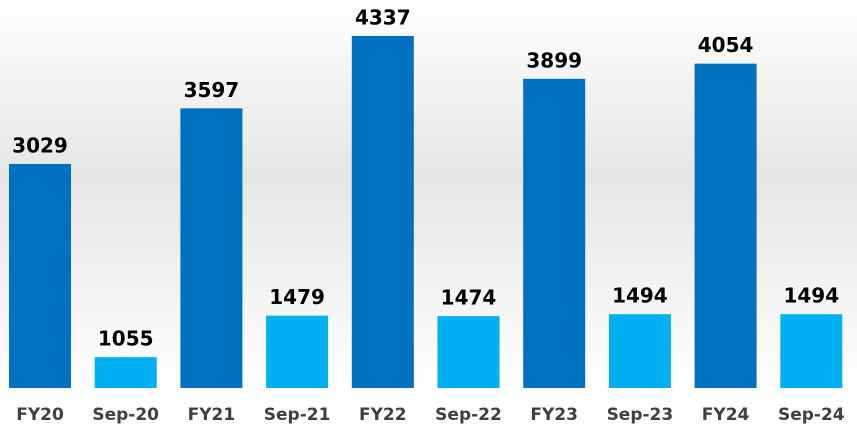  I want to click on x-tick-label: FY22, so click(383, 415).